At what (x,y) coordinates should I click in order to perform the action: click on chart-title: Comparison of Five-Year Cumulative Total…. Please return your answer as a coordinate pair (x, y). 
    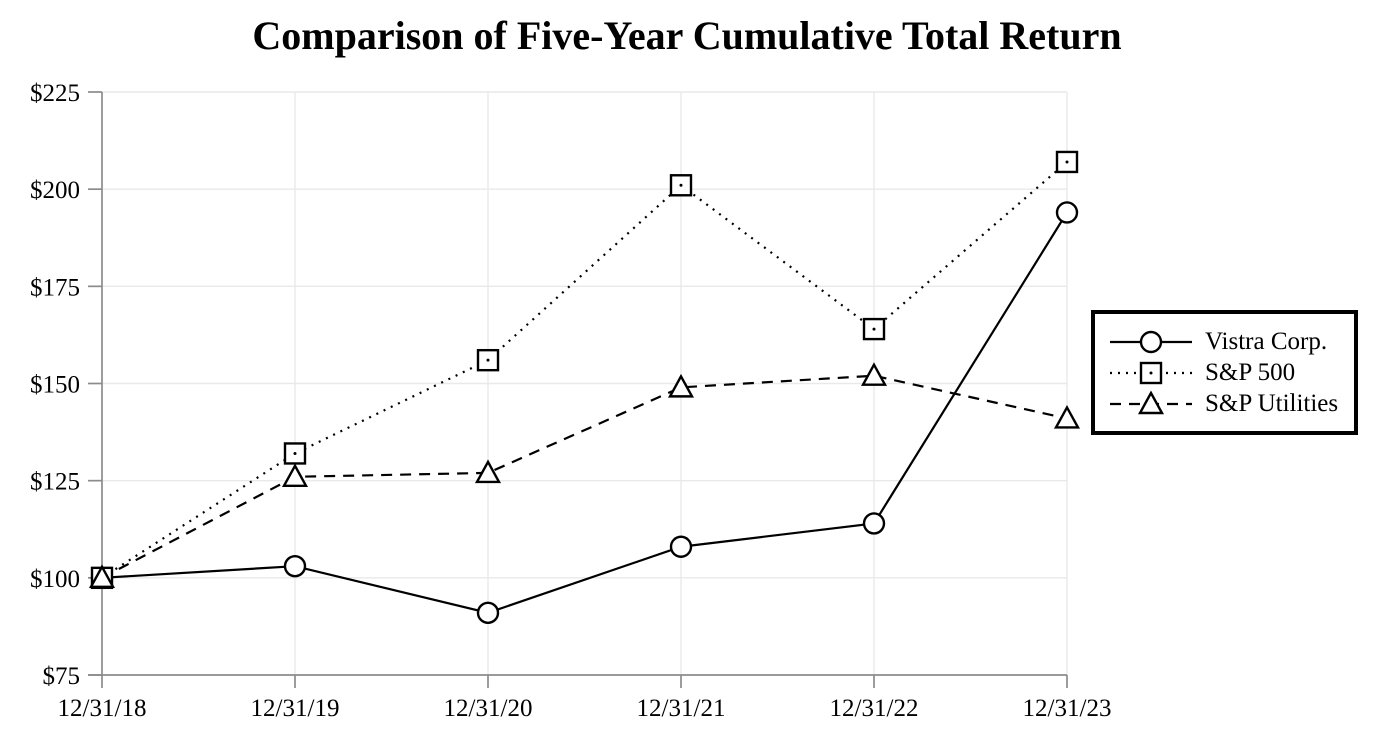
    Looking at the image, I should click on (687, 35).